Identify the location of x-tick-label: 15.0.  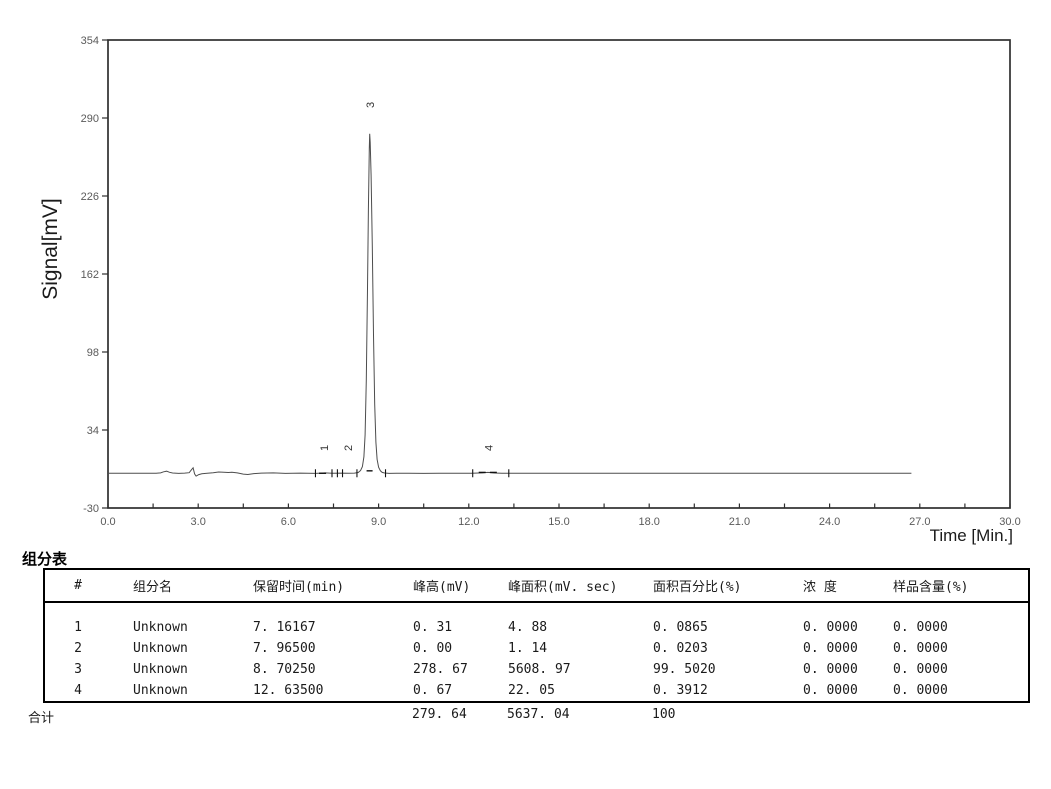
(558, 522).